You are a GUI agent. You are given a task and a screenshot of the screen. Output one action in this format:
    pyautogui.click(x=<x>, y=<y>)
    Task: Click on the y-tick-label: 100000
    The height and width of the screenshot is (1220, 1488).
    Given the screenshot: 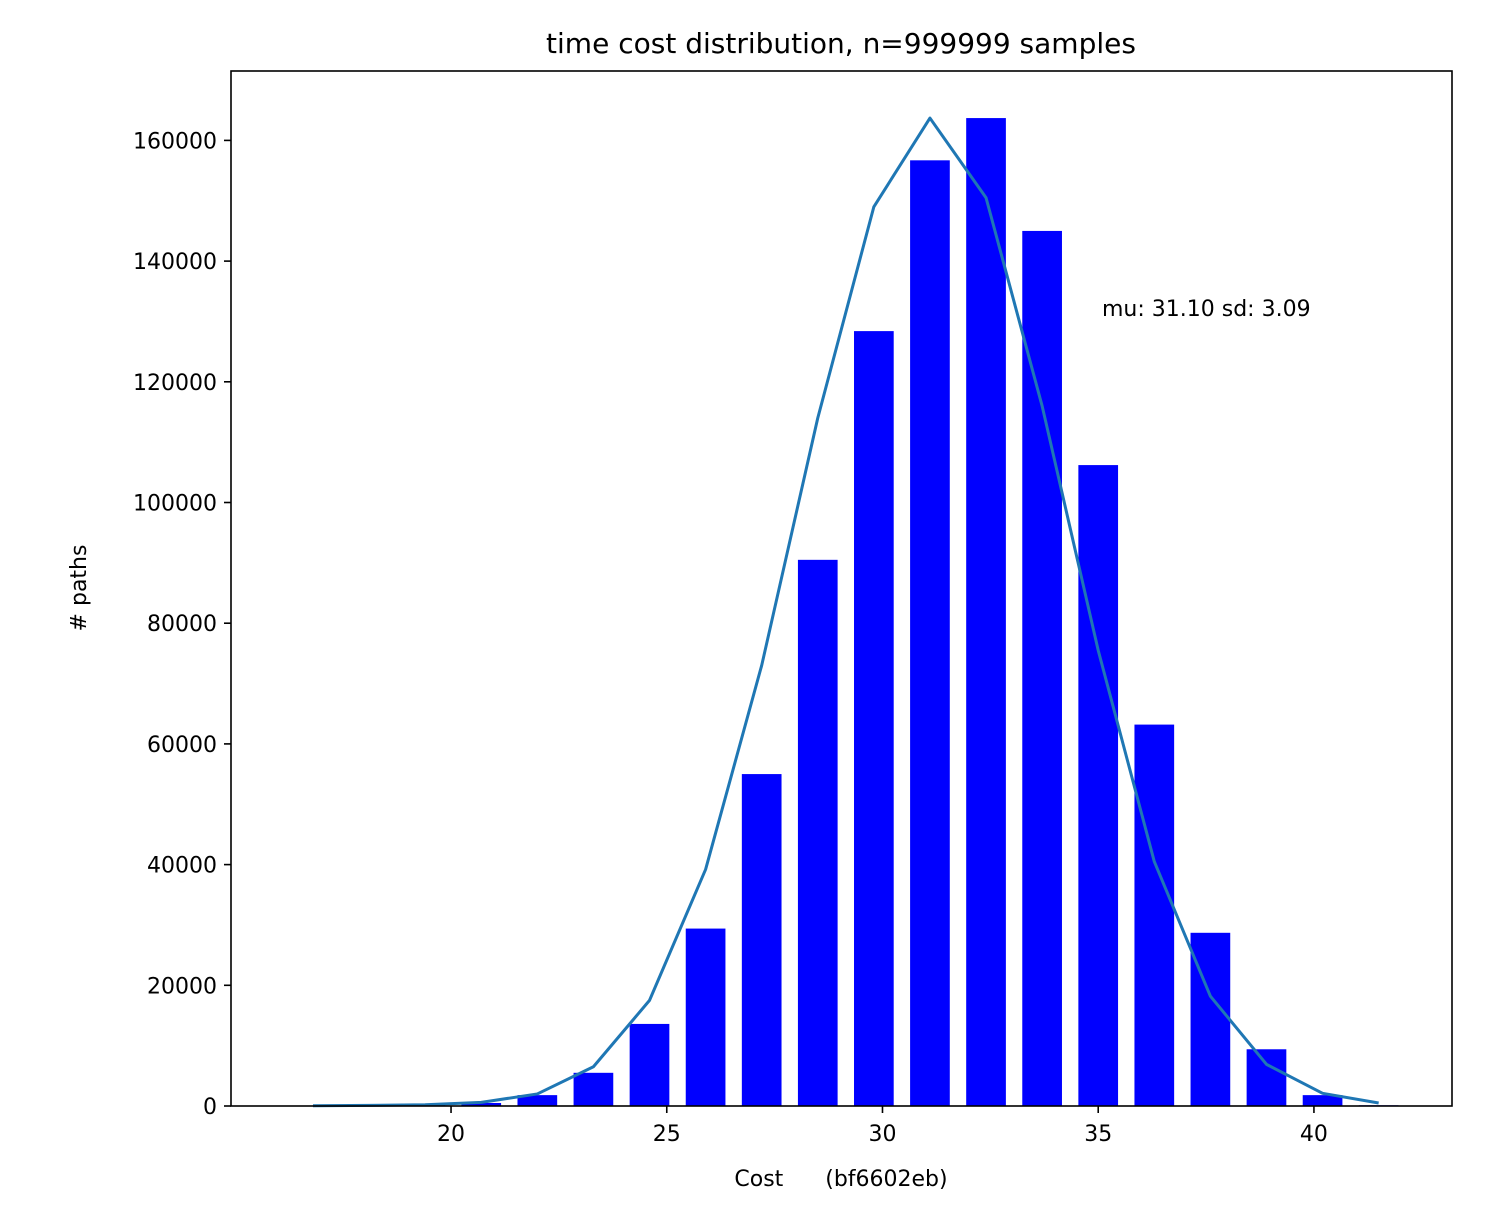 What is the action you would take?
    pyautogui.click(x=175, y=504)
    